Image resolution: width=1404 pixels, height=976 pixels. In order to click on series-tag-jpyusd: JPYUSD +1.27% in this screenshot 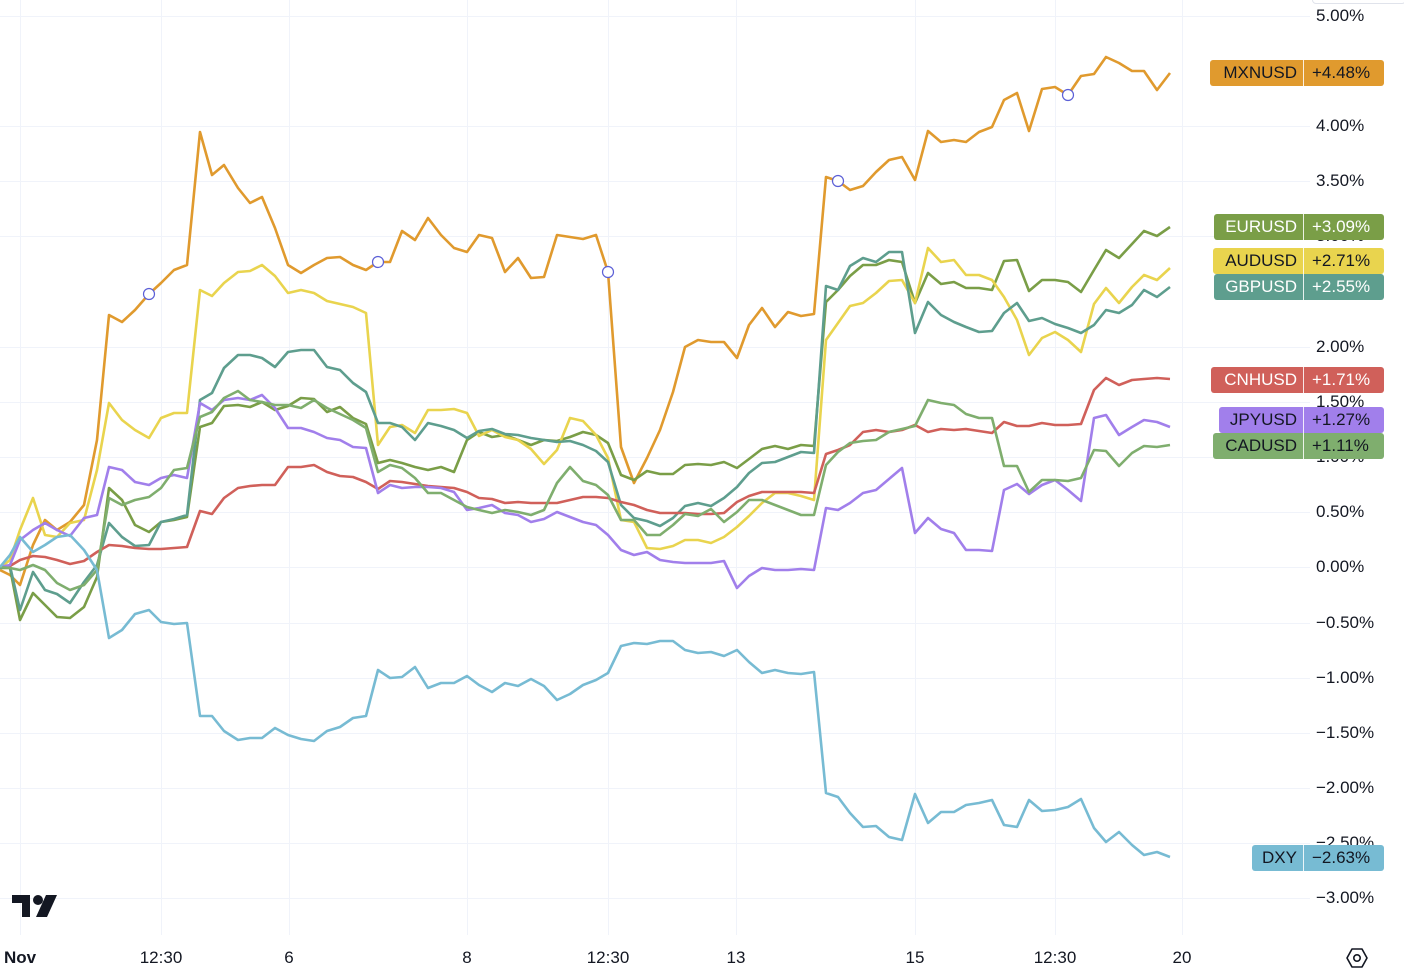, I will do `click(1301, 420)`.